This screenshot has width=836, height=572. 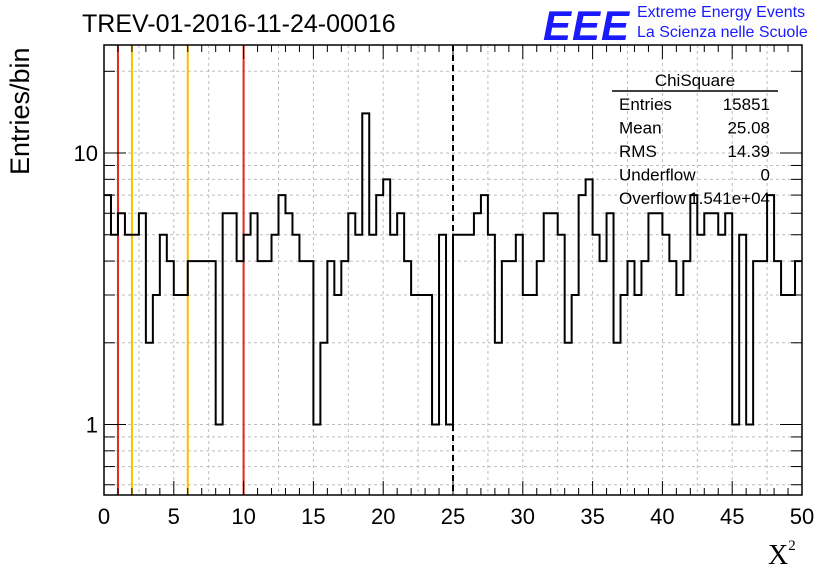 What do you see at coordinates (802, 516) in the screenshot?
I see `x-tick-label: 50` at bounding box center [802, 516].